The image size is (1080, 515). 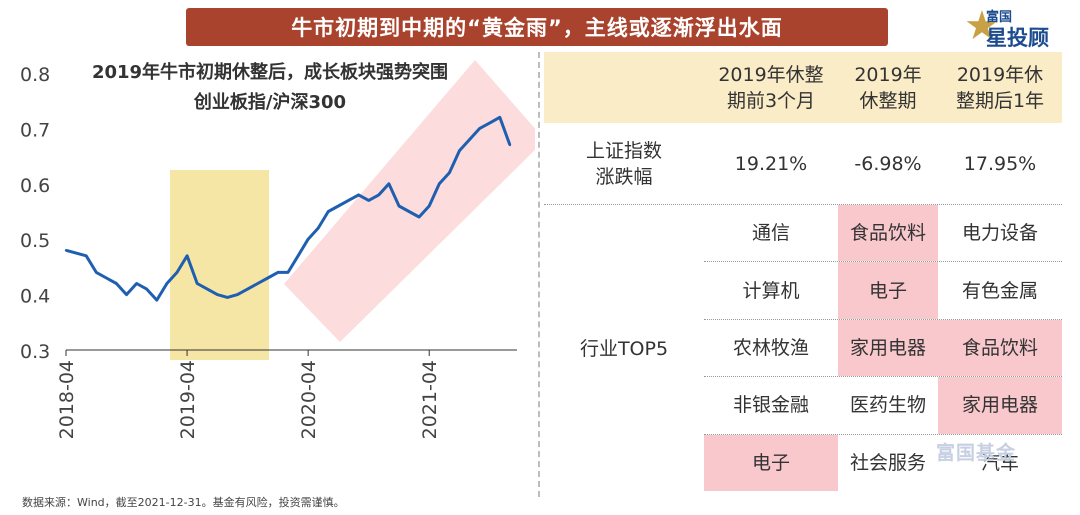 What do you see at coordinates (67, 399) in the screenshot?
I see `x-tick-label: 2018-04` at bounding box center [67, 399].